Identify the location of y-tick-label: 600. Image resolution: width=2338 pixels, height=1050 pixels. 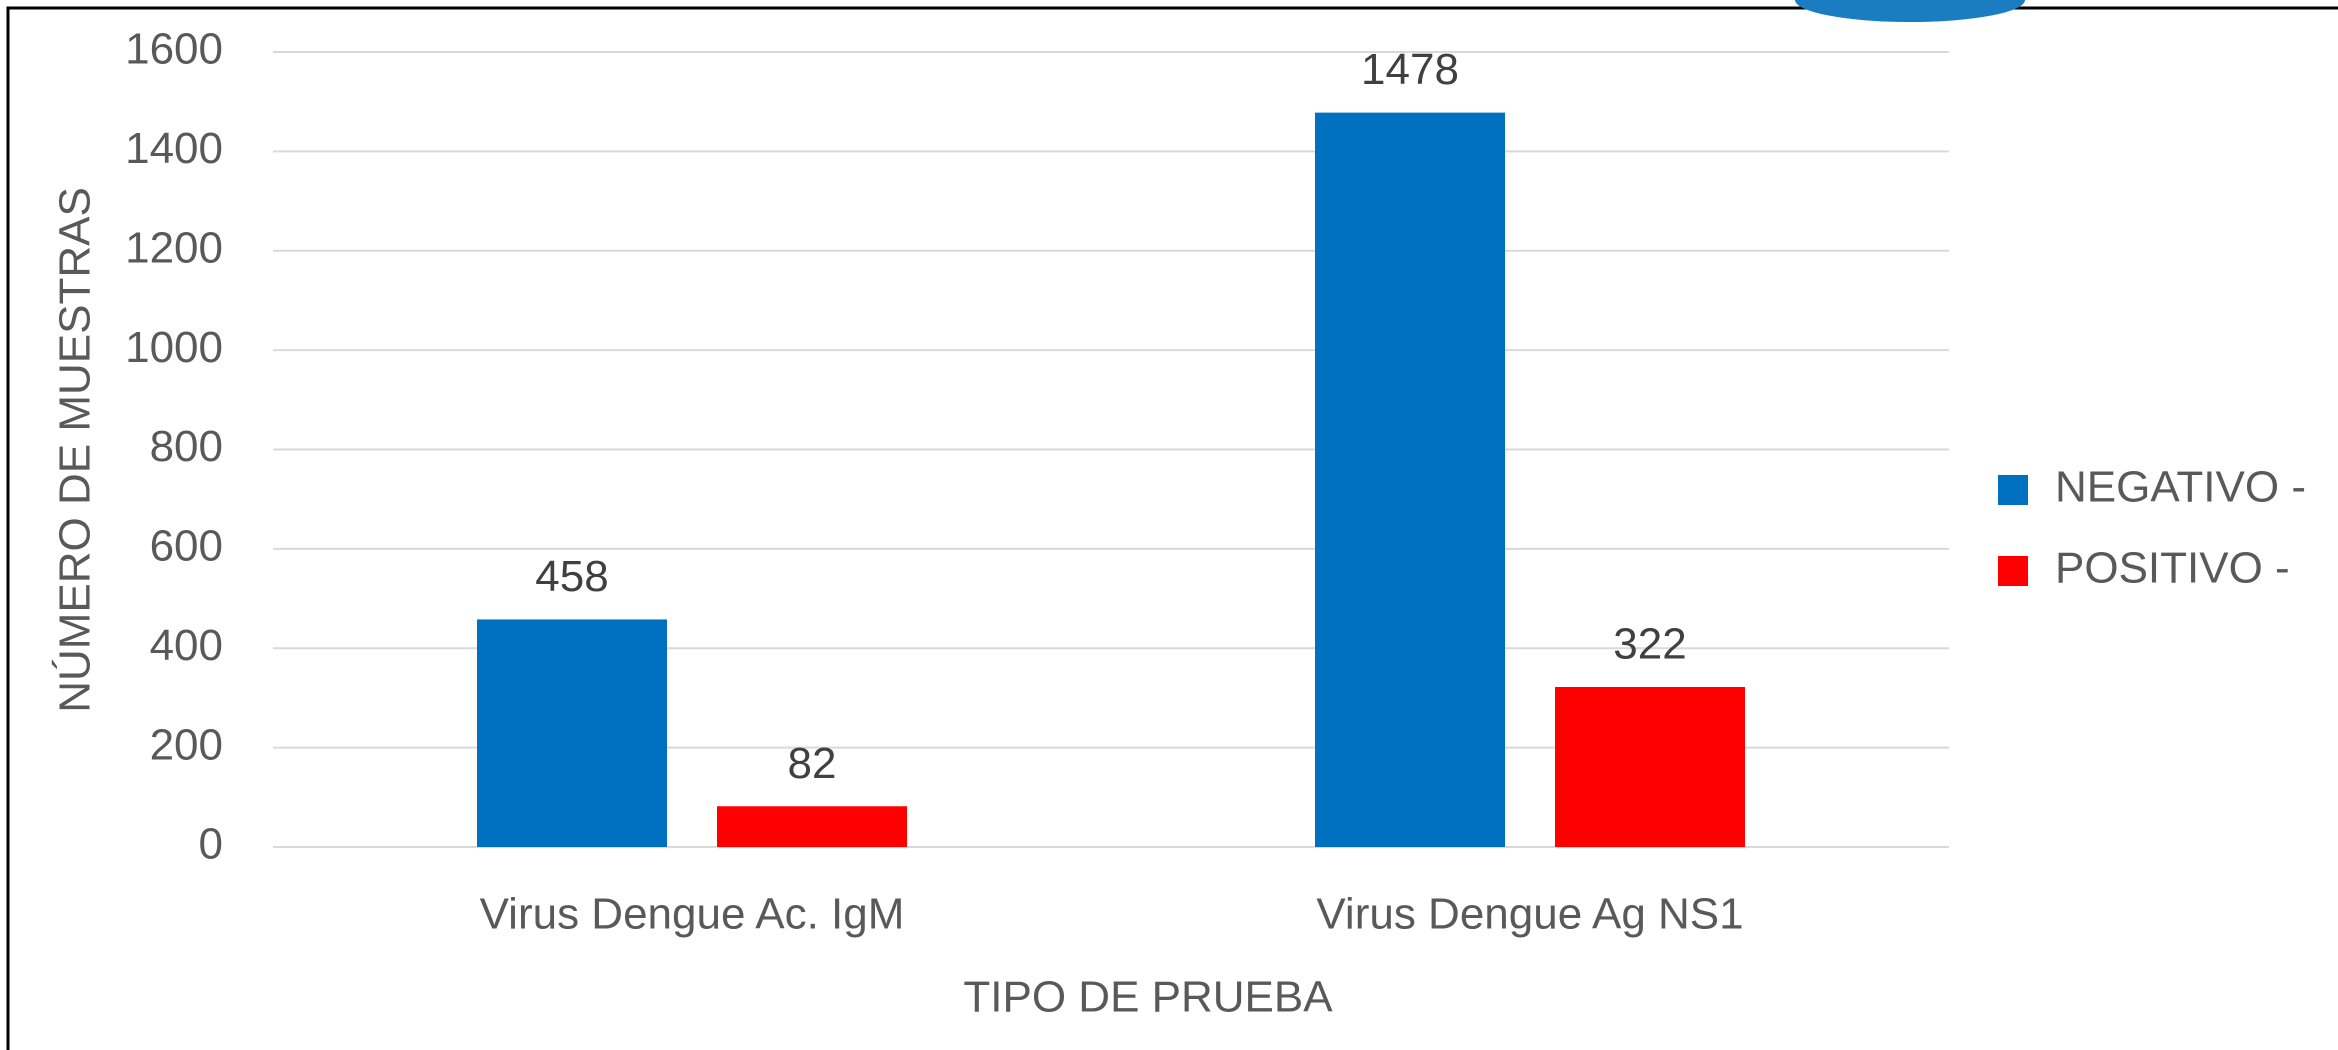
(186, 546).